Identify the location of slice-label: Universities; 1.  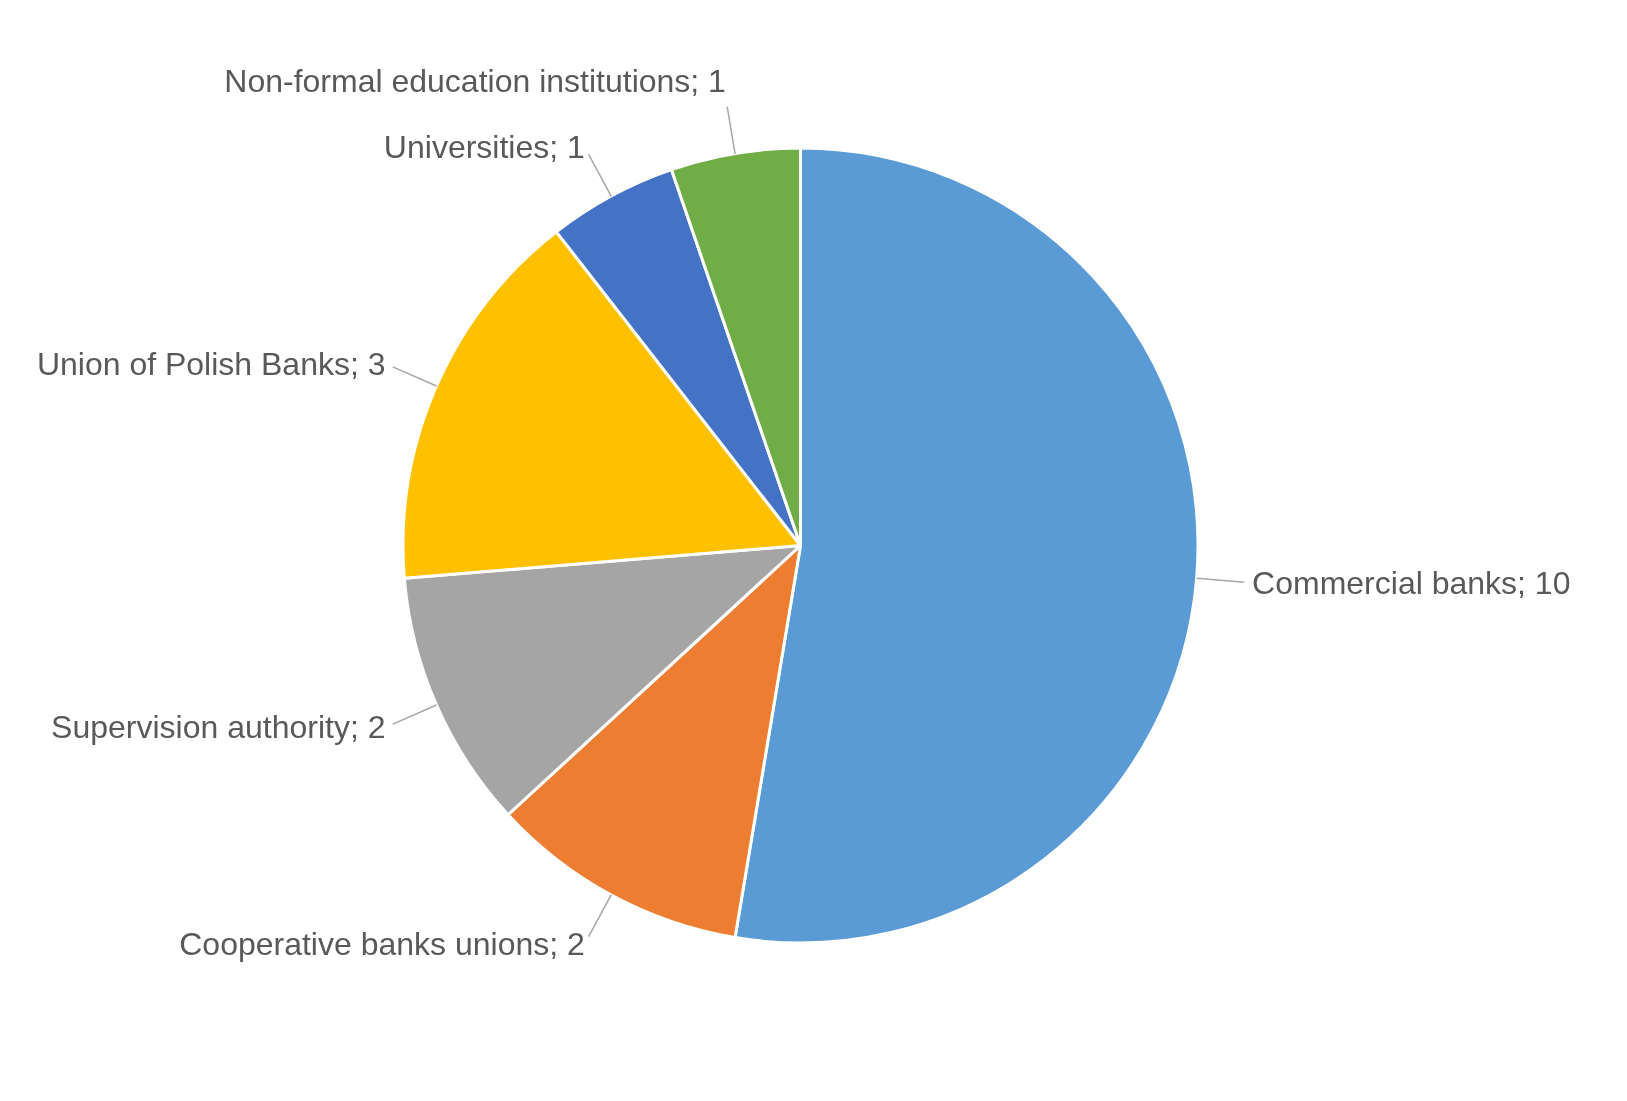
(484, 147).